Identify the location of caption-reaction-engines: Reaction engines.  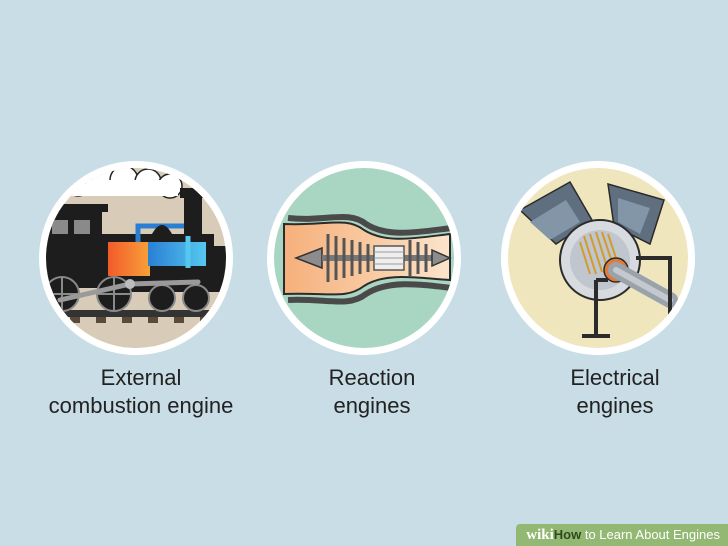
(372, 392).